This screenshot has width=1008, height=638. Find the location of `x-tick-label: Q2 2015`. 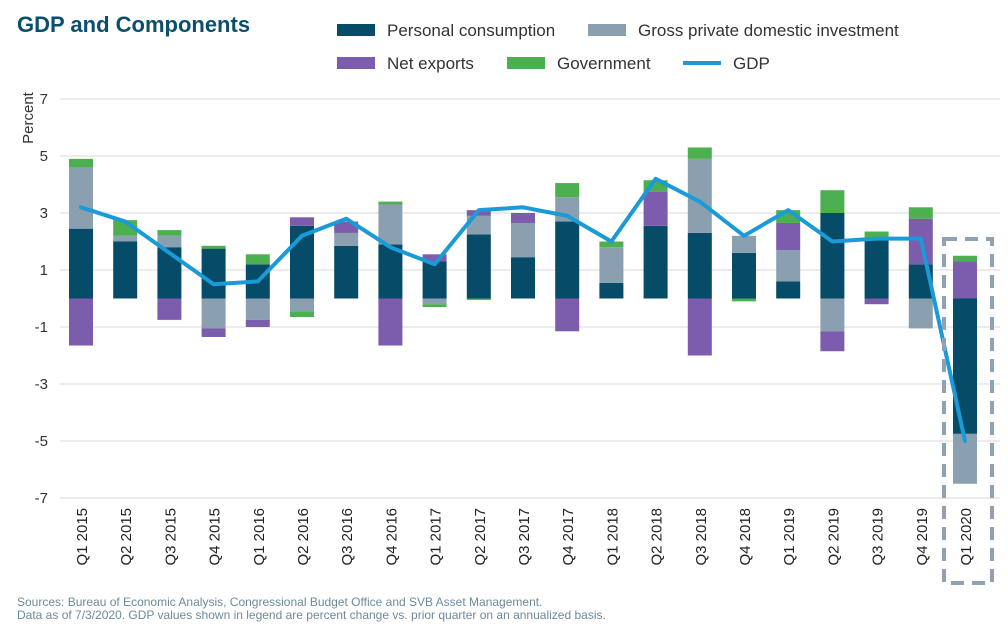

x-tick-label: Q2 2015 is located at coordinates (126, 537).